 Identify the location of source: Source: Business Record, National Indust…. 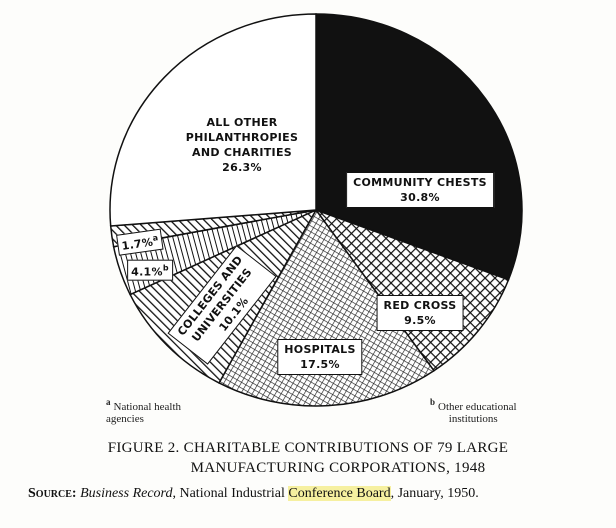
(253, 494).